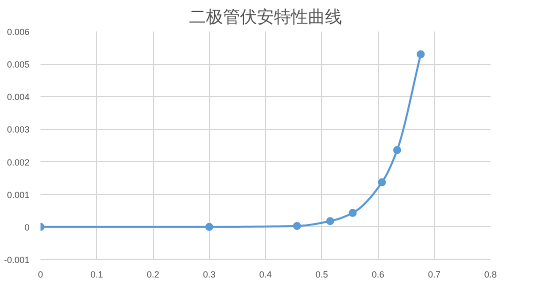 The height and width of the screenshot is (297, 543). I want to click on x-tick-label: 0.6, so click(378, 275).